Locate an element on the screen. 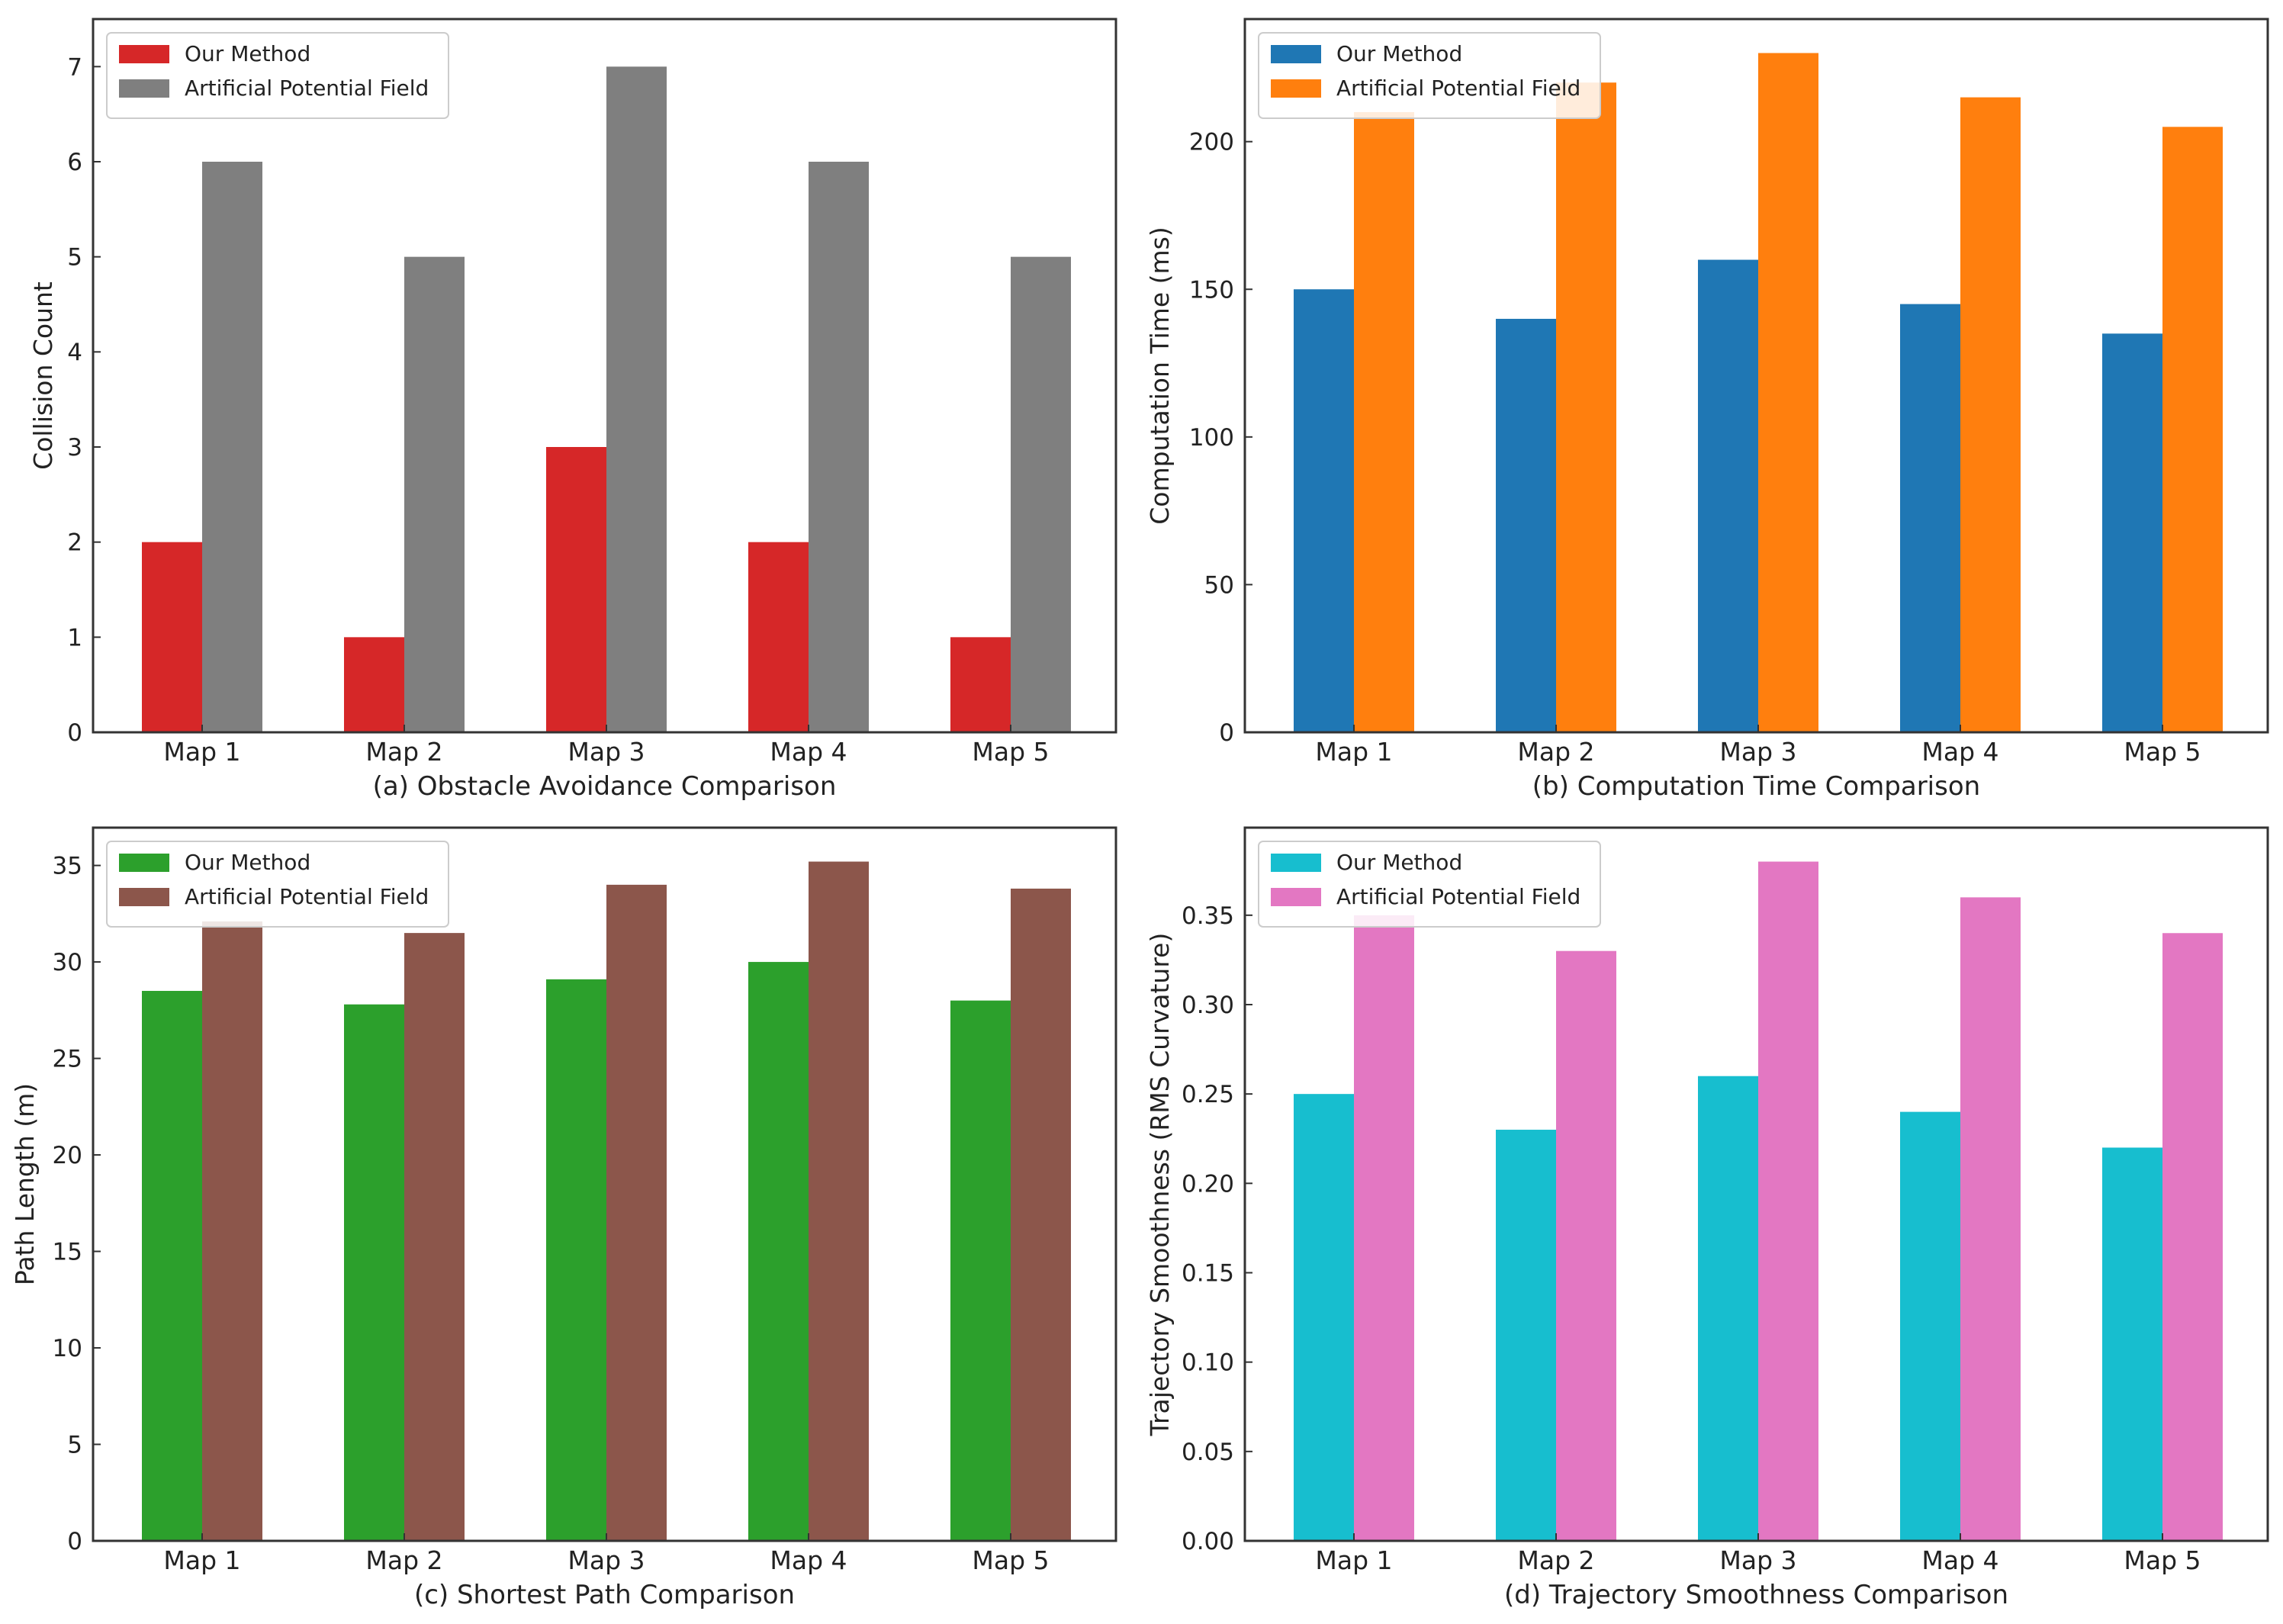 The height and width of the screenshot is (1624, 2283). y-tick-label: 6 is located at coordinates (74, 162).